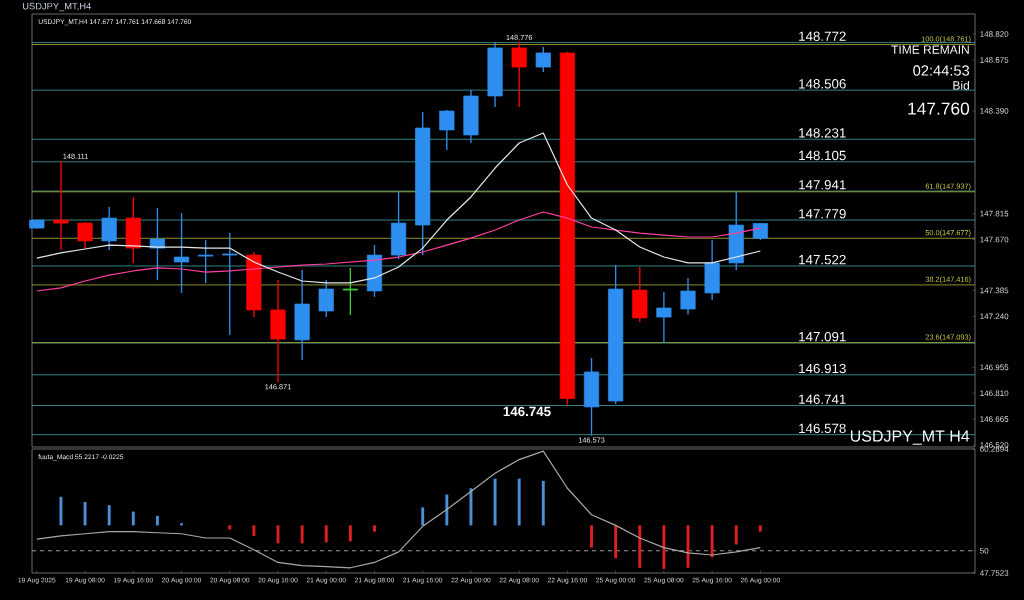 The image size is (1024, 600). I want to click on chart-title: USDJPY_MT,H4, so click(56, 7).